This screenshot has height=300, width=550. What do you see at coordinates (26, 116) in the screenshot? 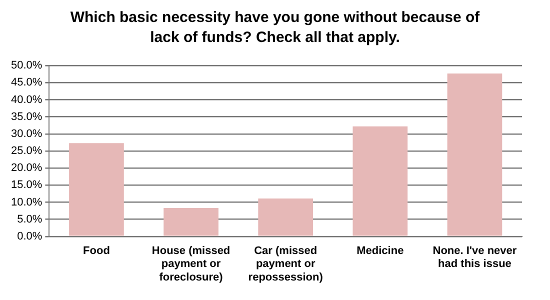
I see `y-tick-label: 35.0%` at bounding box center [26, 116].